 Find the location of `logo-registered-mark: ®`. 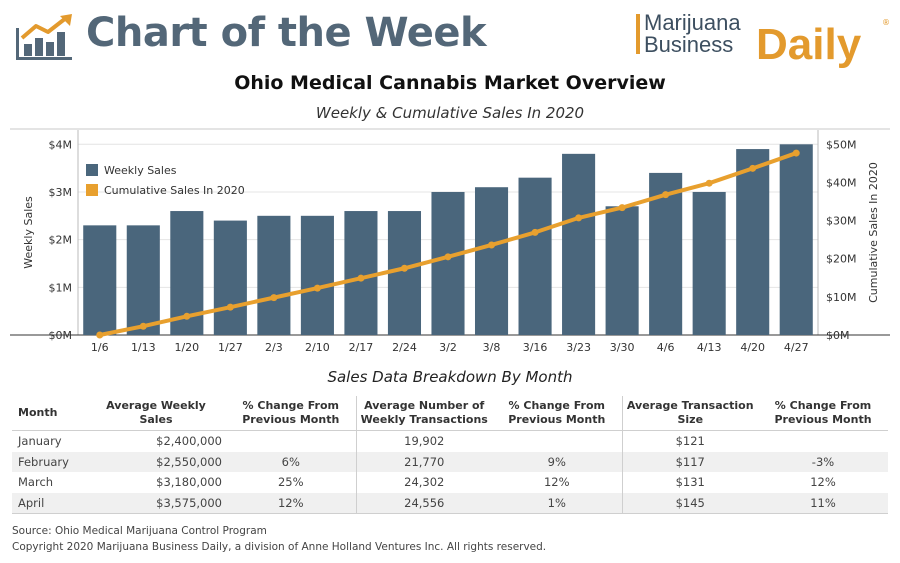

logo-registered-mark: ® is located at coordinates (886, 22).